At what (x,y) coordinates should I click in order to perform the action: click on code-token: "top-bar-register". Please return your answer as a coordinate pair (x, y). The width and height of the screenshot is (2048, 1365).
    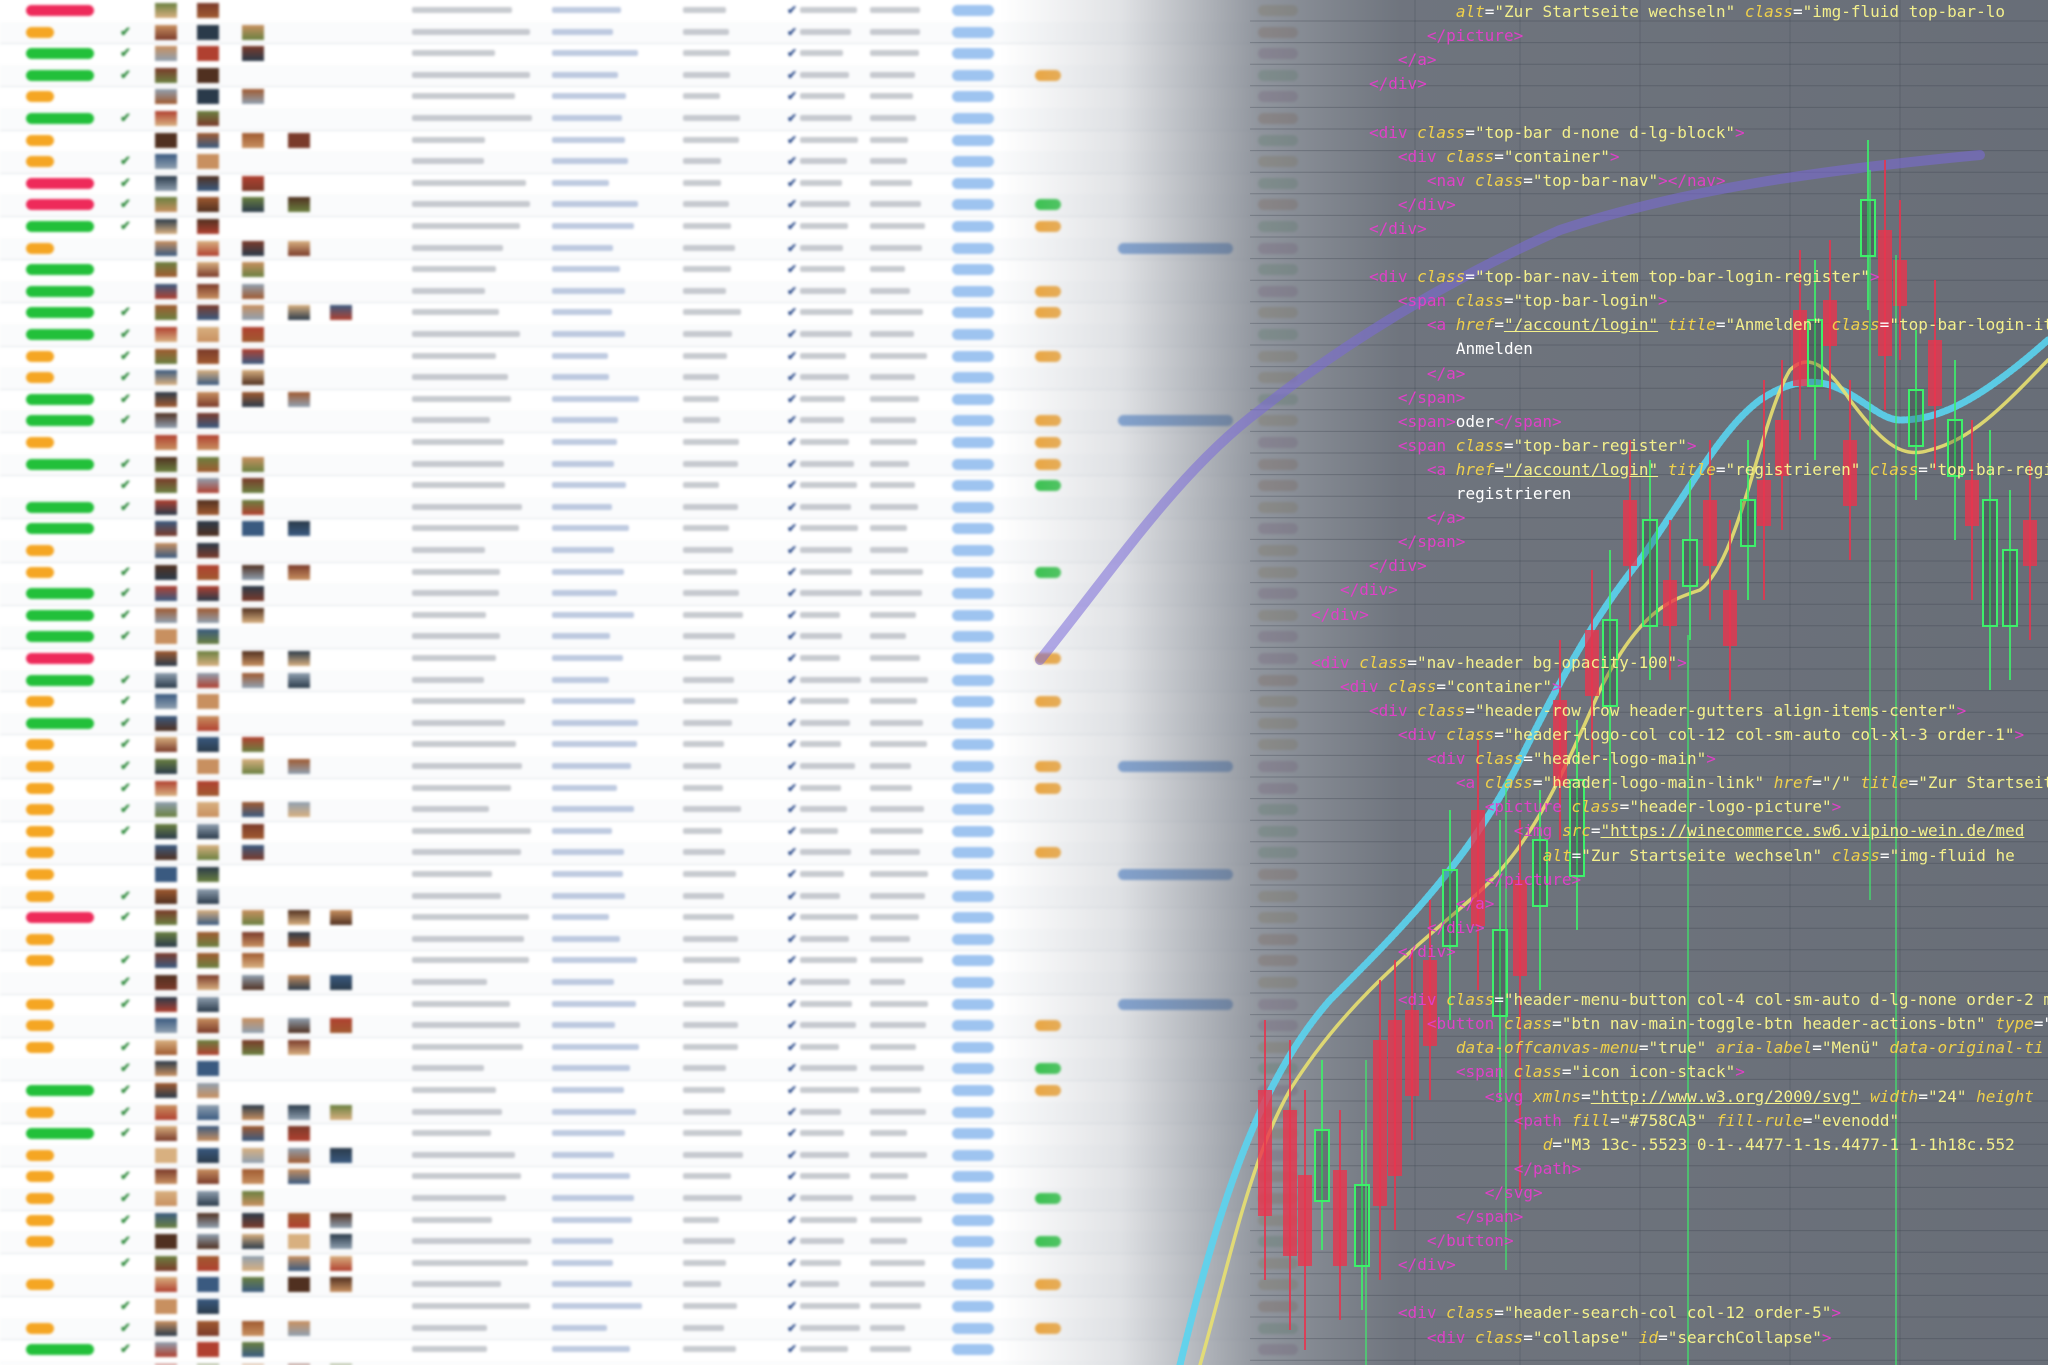
    Looking at the image, I should click on (1600, 445).